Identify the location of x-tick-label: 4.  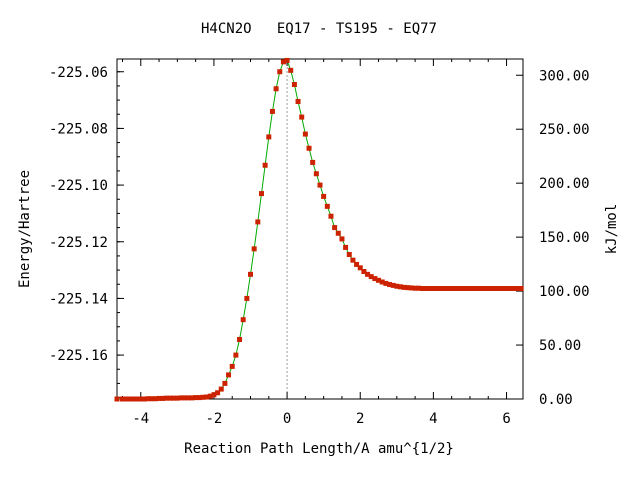
(433, 419).